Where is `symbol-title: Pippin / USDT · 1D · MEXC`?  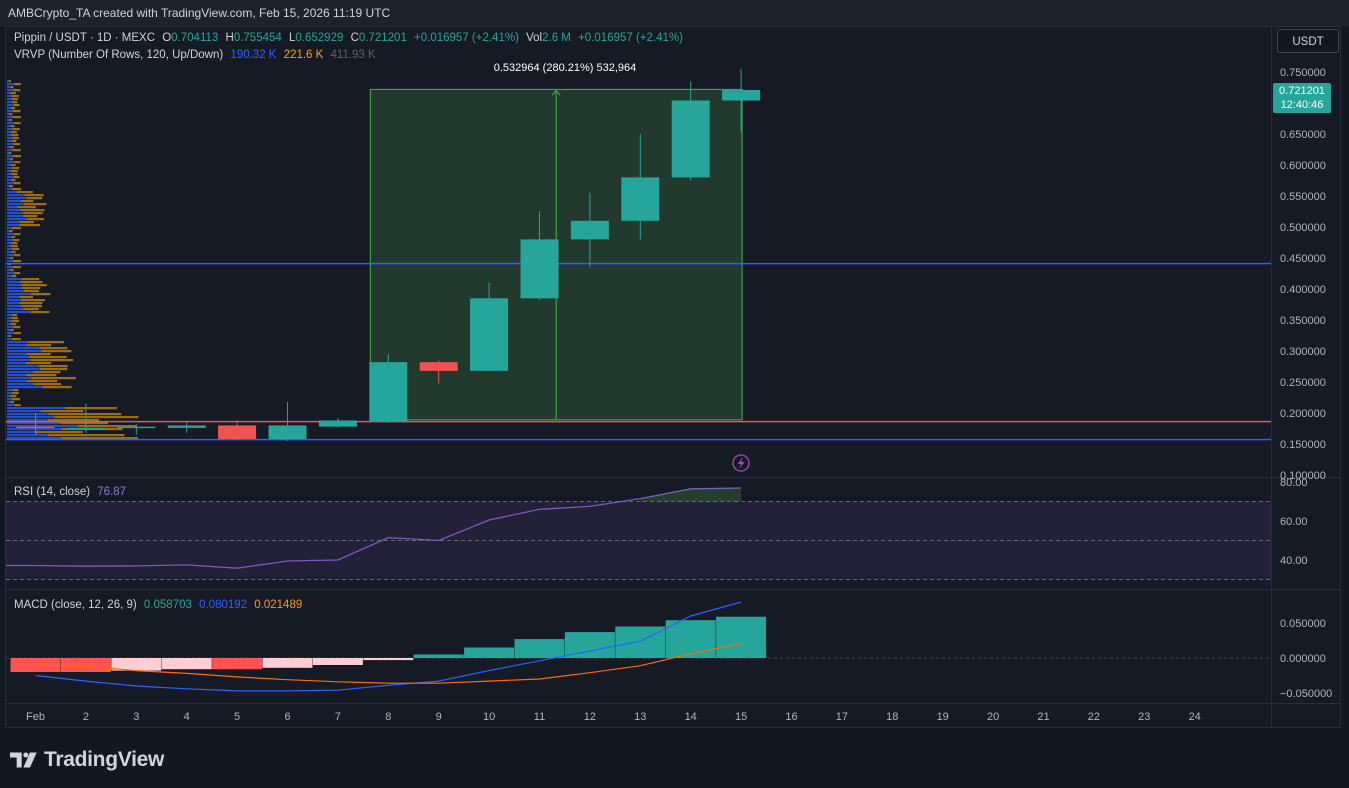 symbol-title: Pippin / USDT · 1D · MEXC is located at coordinates (85, 38).